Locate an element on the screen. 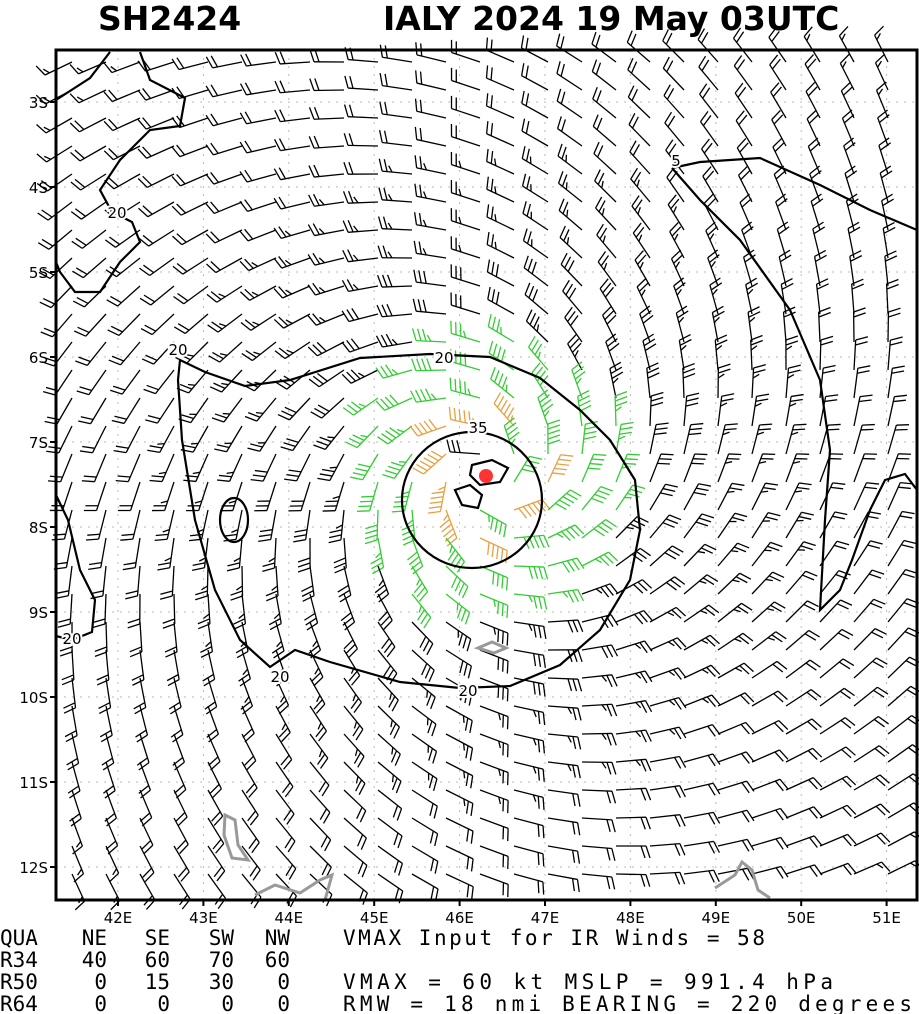  contour is located at coordinates (794, 194).